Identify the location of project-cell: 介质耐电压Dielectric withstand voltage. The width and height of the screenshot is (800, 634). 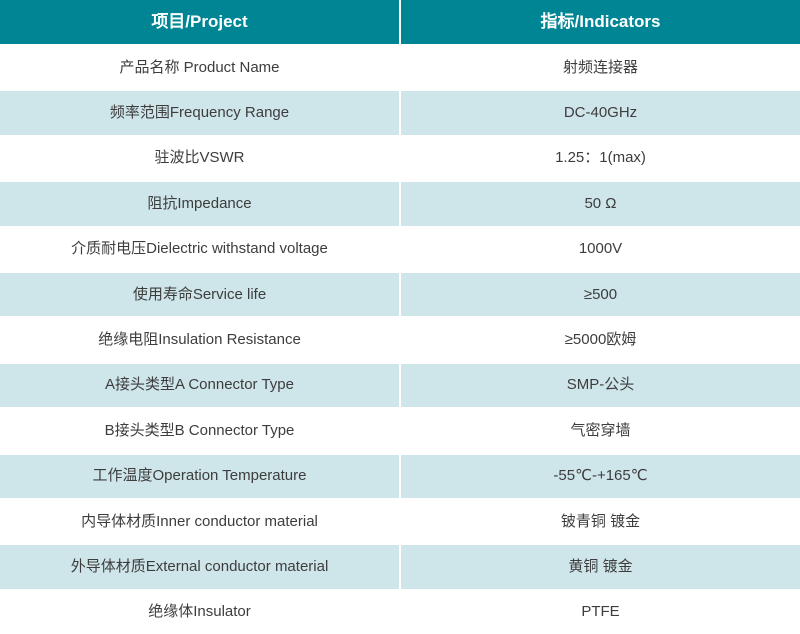
(199, 249).